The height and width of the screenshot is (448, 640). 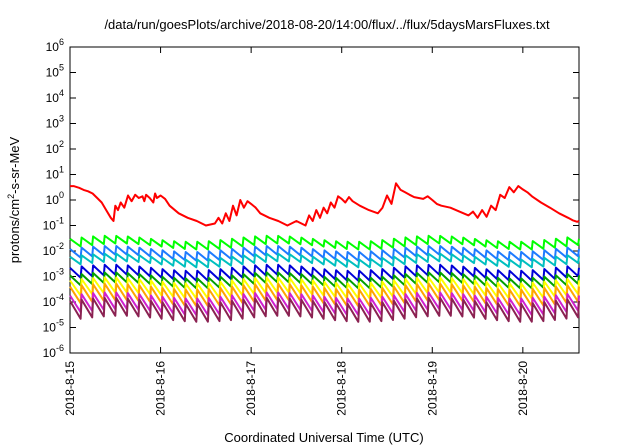 I want to click on y-tick-exponent: -5, so click(x=60, y=323).